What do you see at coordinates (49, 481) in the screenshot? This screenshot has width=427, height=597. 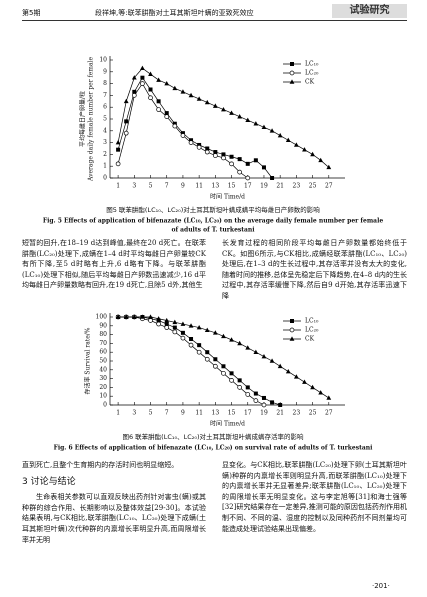 I see `section-heading: 3 讨论与结论` at bounding box center [49, 481].